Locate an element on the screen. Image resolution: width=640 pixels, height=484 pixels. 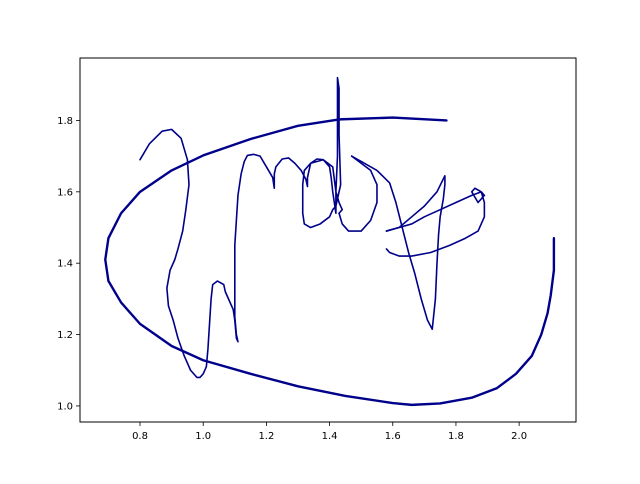
x-tick-label: 1.8 is located at coordinates (456, 436).